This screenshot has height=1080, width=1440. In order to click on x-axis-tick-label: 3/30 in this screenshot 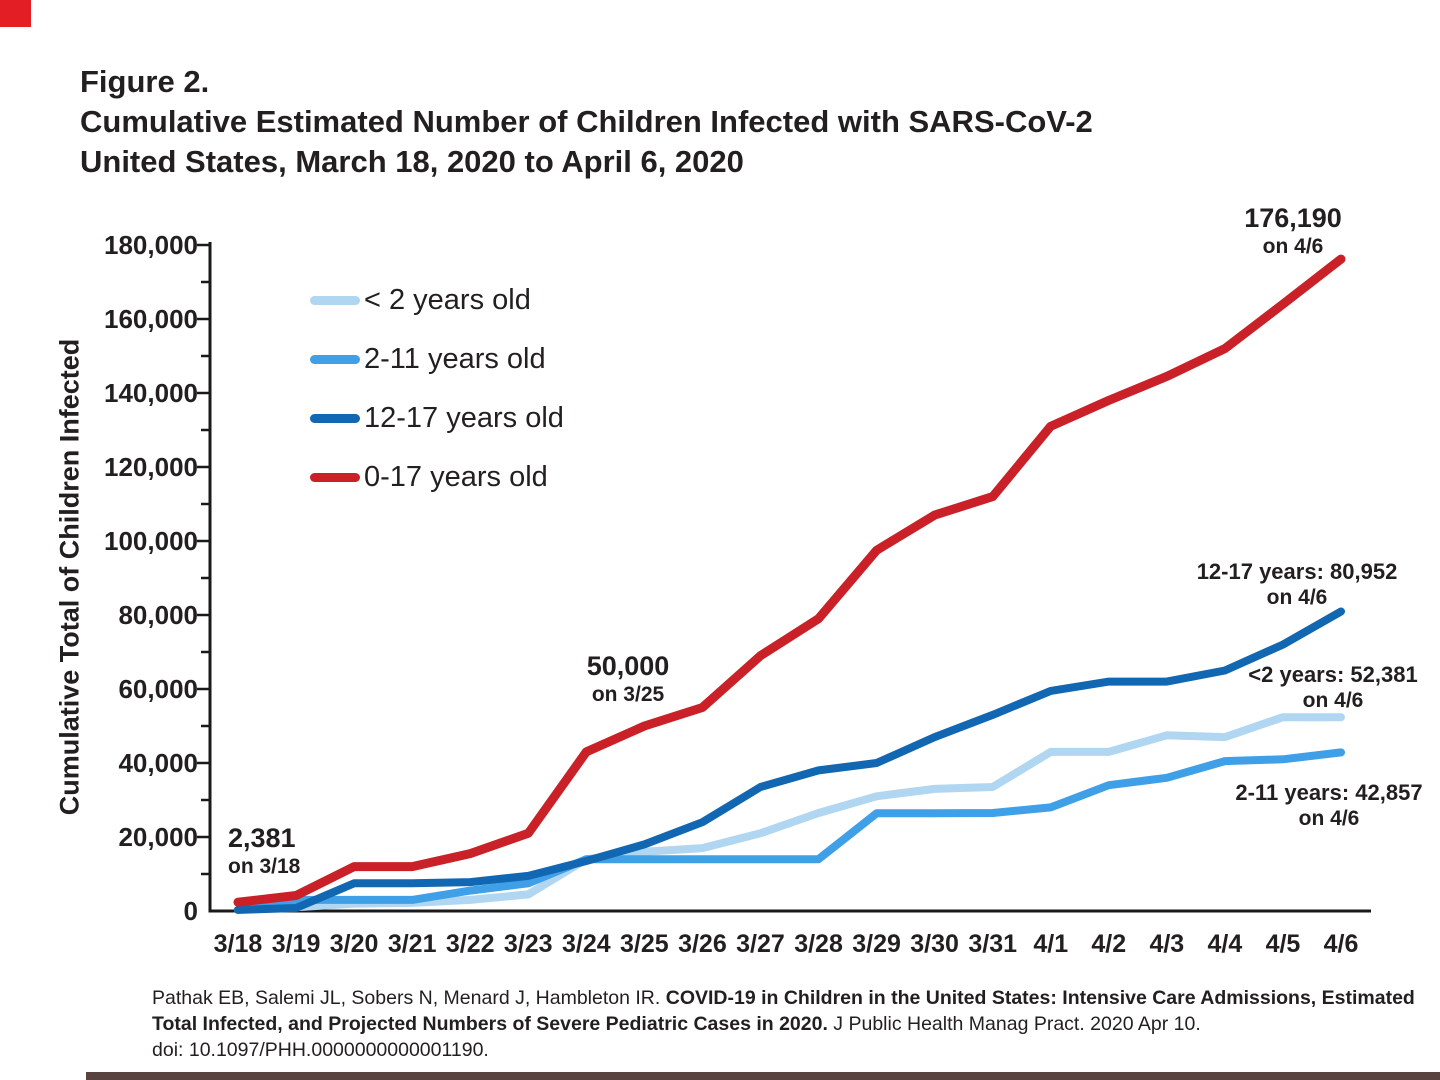, I will do `click(934, 944)`.